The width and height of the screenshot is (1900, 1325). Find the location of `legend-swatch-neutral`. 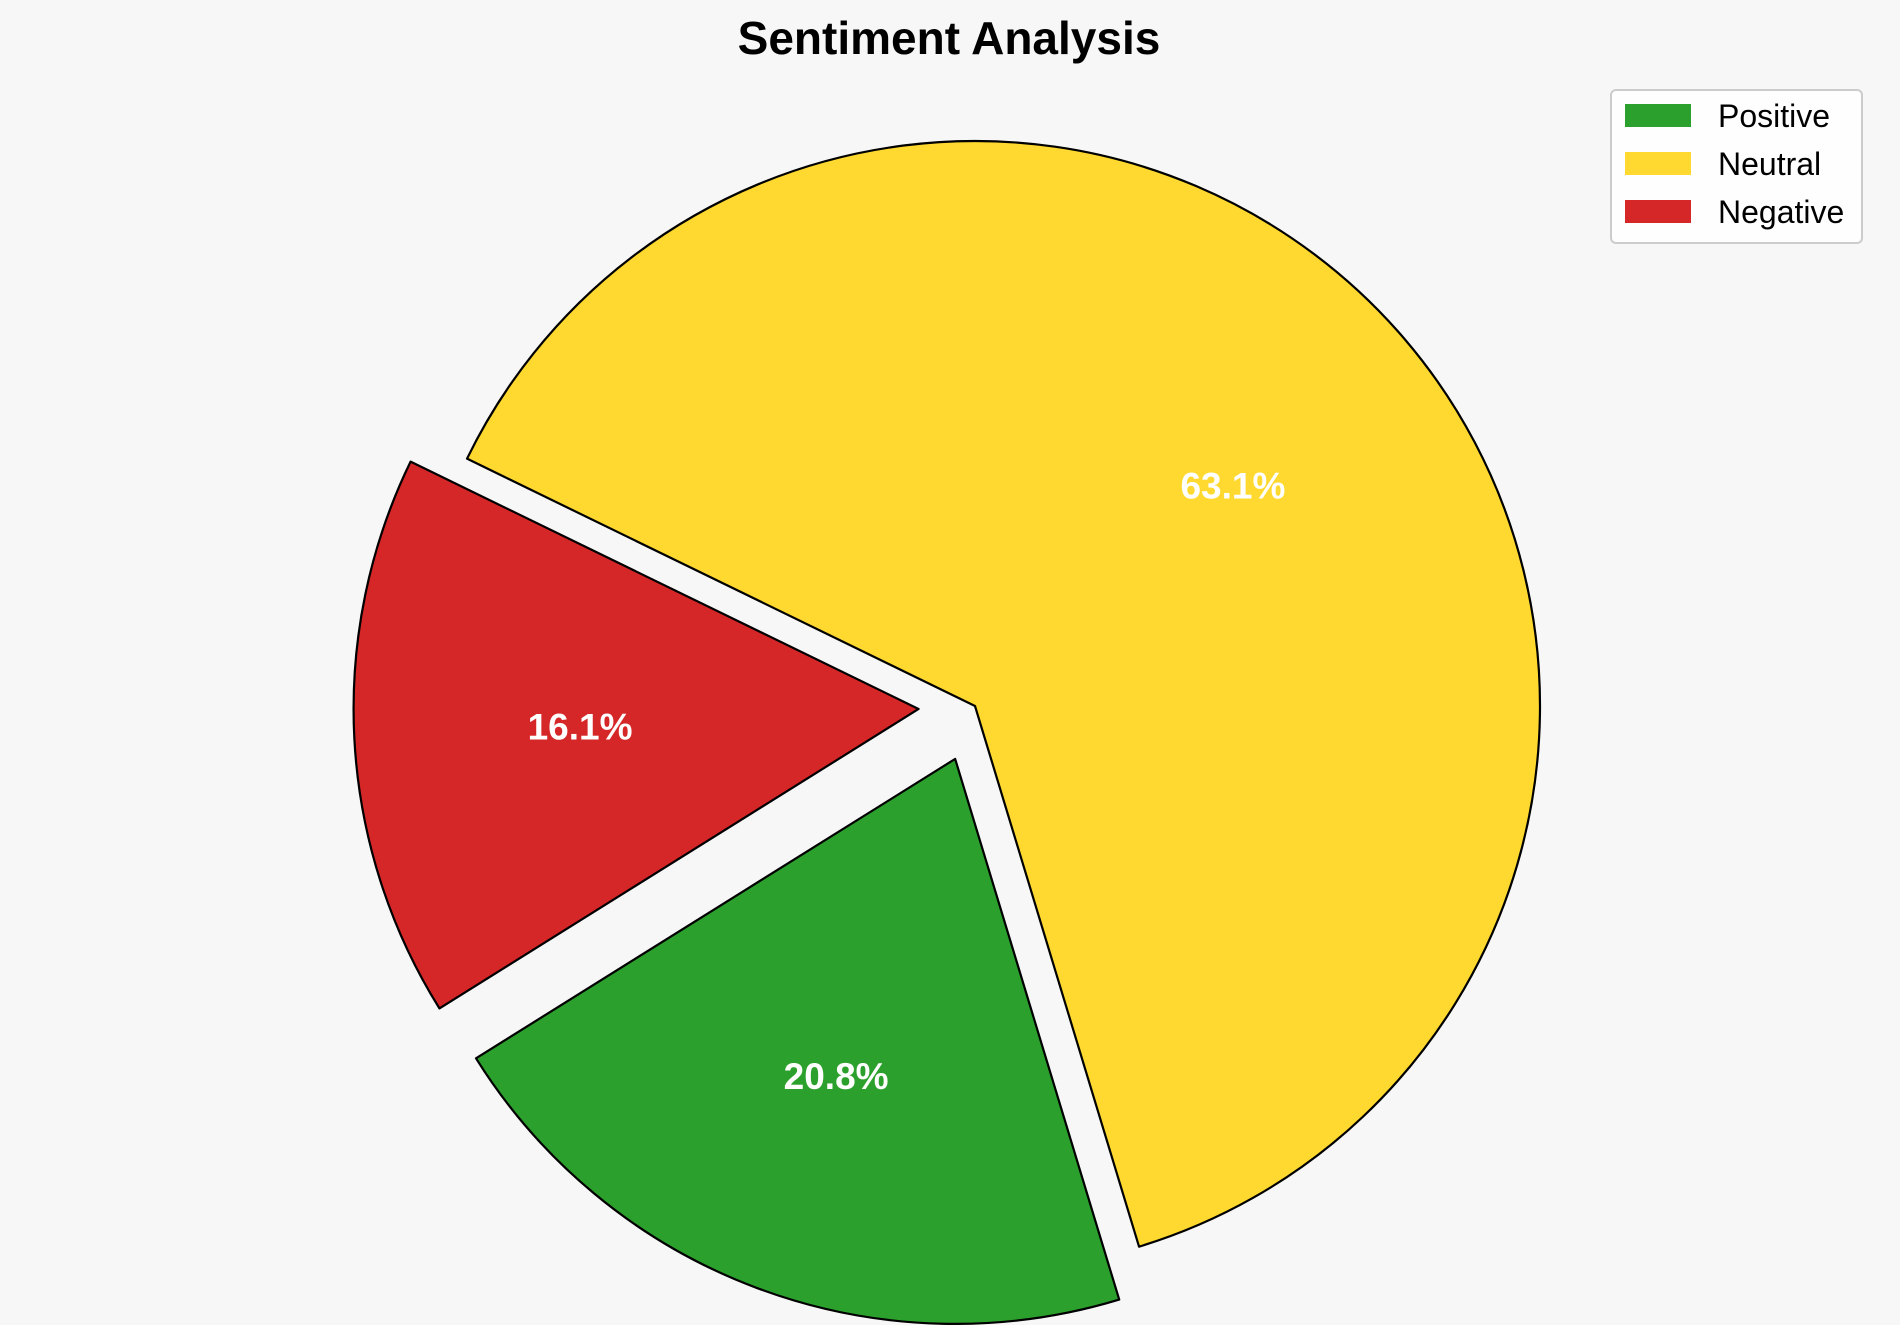

legend-swatch-neutral is located at coordinates (1658, 163).